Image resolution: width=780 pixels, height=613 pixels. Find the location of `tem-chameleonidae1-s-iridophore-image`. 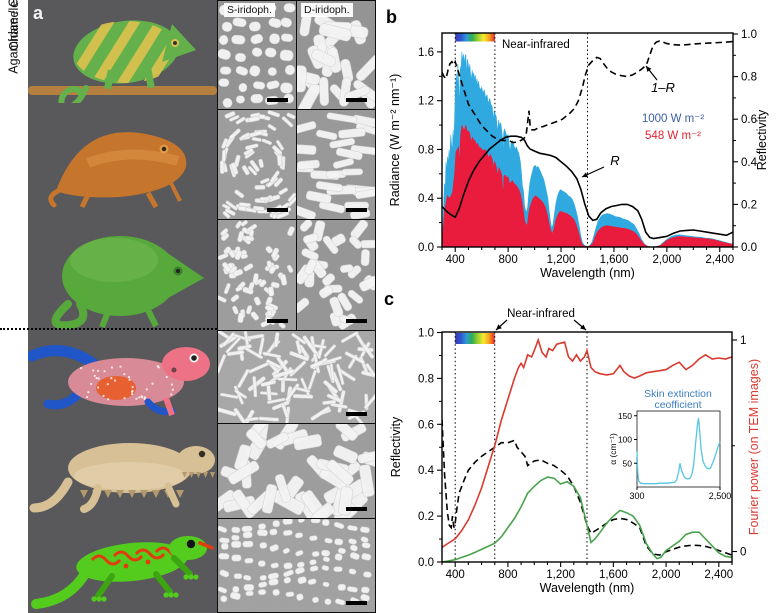

tem-chameleonidae1-s-iridophore-image is located at coordinates (257, 55).